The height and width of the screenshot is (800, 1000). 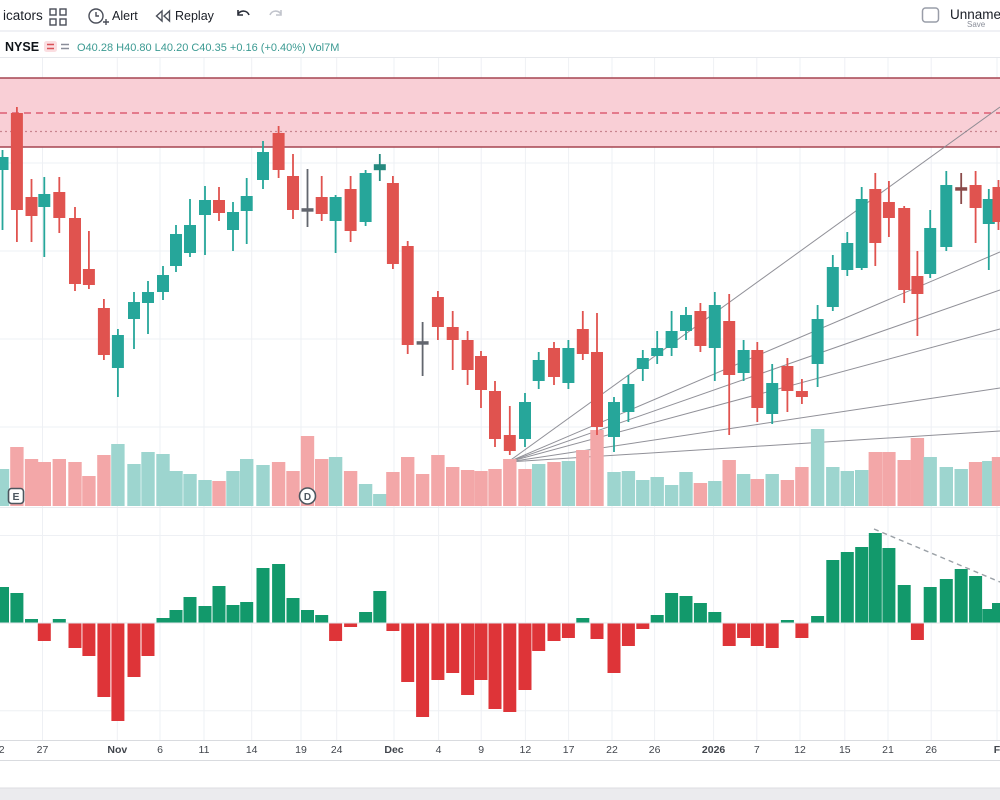 I want to click on svg-text: F, so click(x=997, y=750).